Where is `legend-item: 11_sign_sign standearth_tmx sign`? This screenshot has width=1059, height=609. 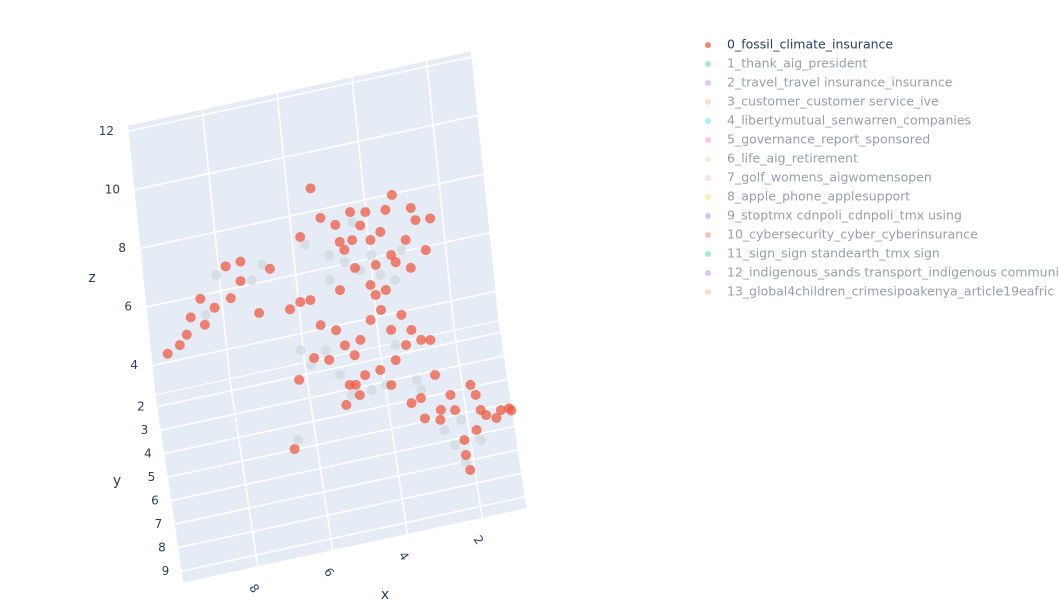
legend-item: 11_sign_sign standearth_tmx sign is located at coordinates (822, 253).